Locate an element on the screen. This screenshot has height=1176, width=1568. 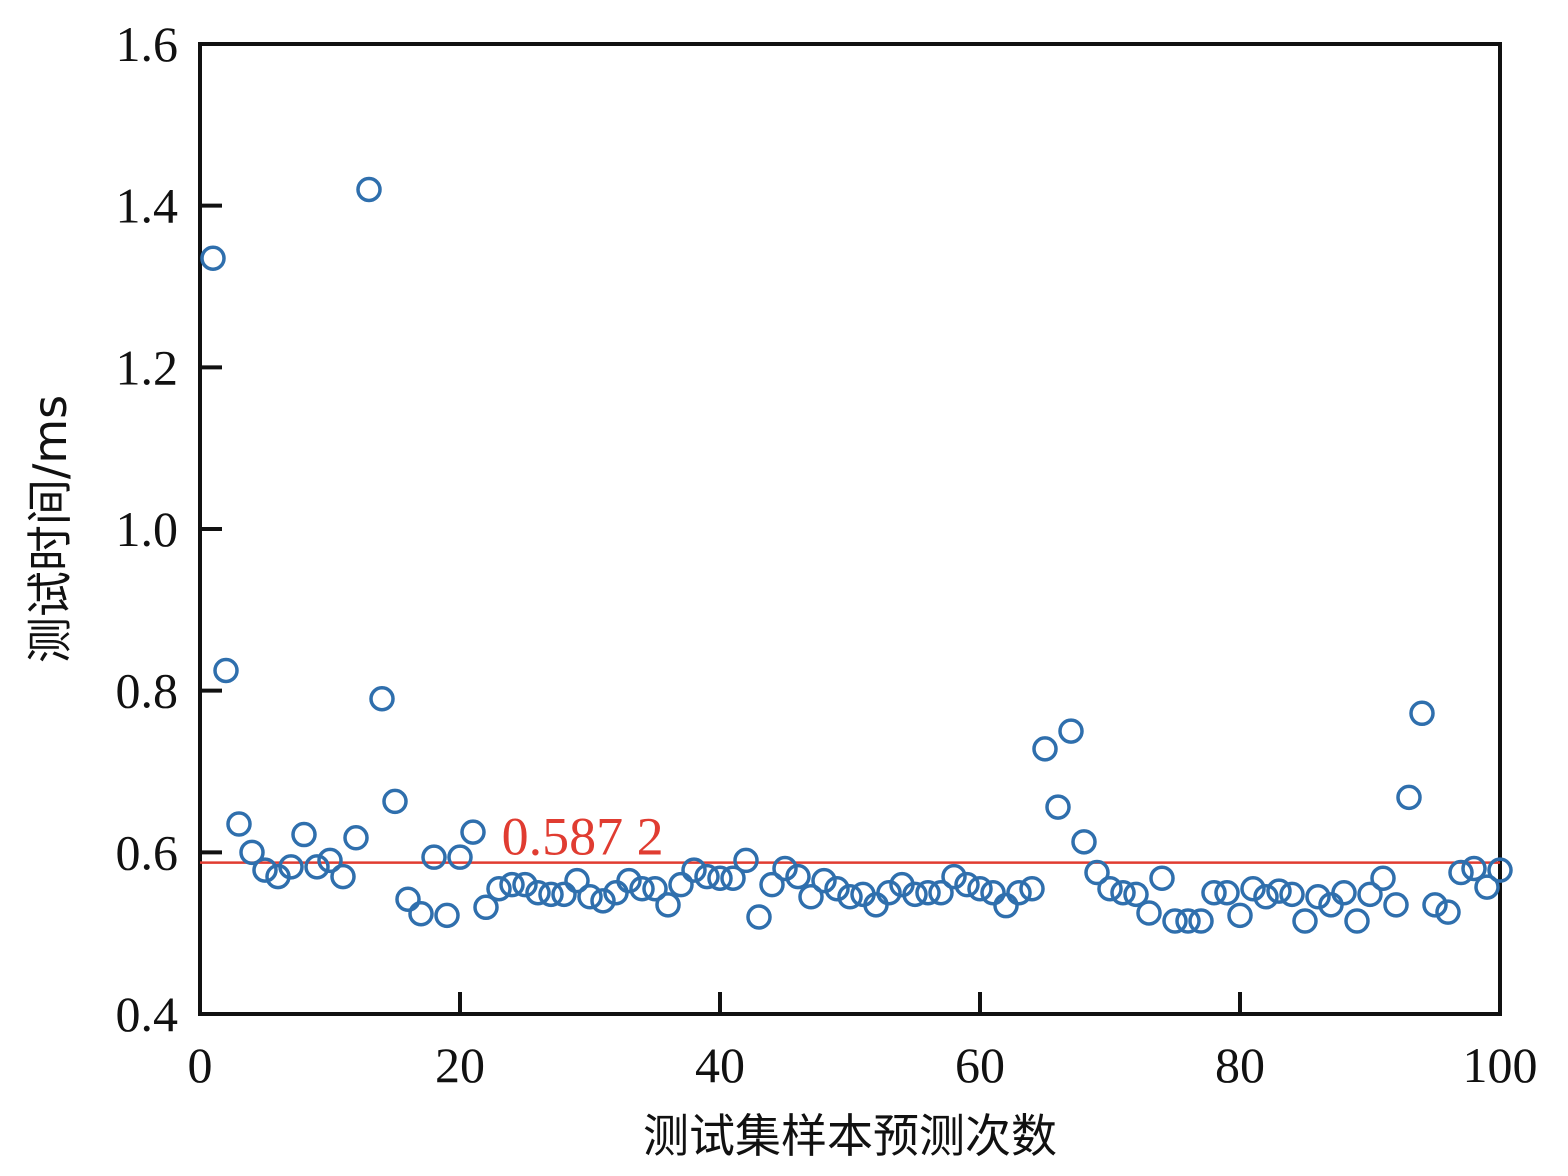
x-tick-label: 20 is located at coordinates (460, 1065).